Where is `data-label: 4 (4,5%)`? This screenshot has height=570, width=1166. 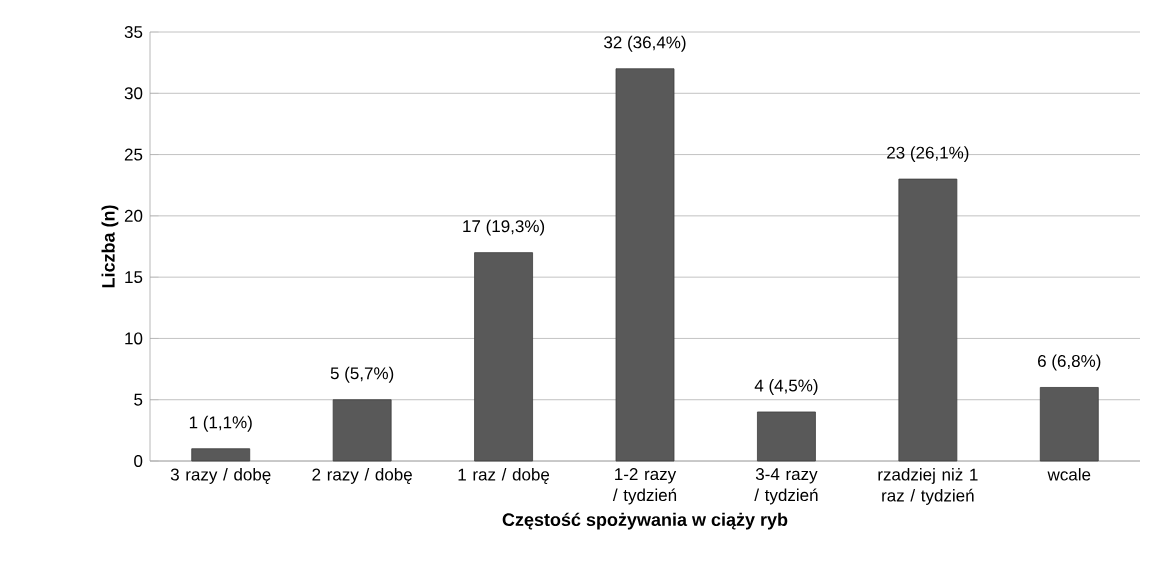
data-label: 4 (4,5%) is located at coordinates (786, 387).